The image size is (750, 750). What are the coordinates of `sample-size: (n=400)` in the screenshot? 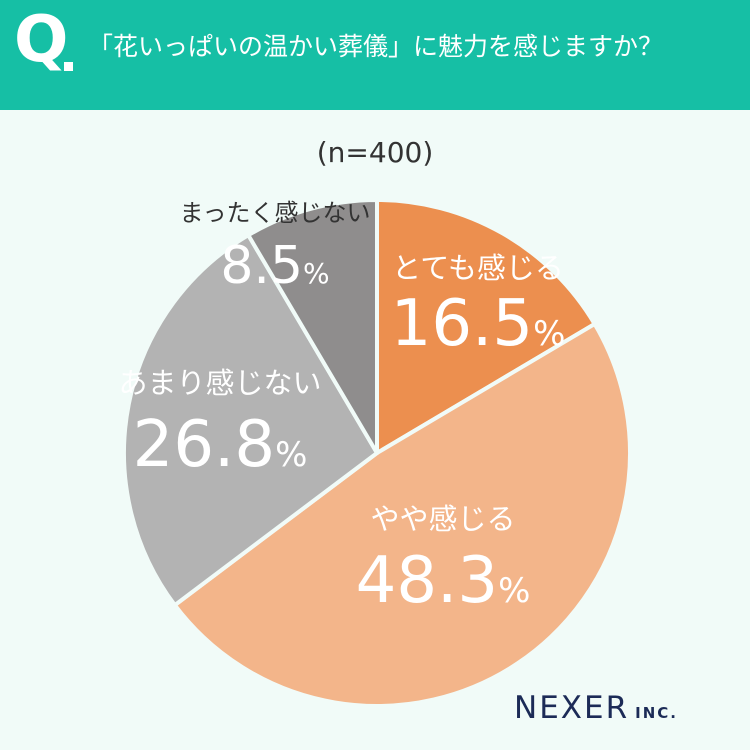 It's located at (375, 152).